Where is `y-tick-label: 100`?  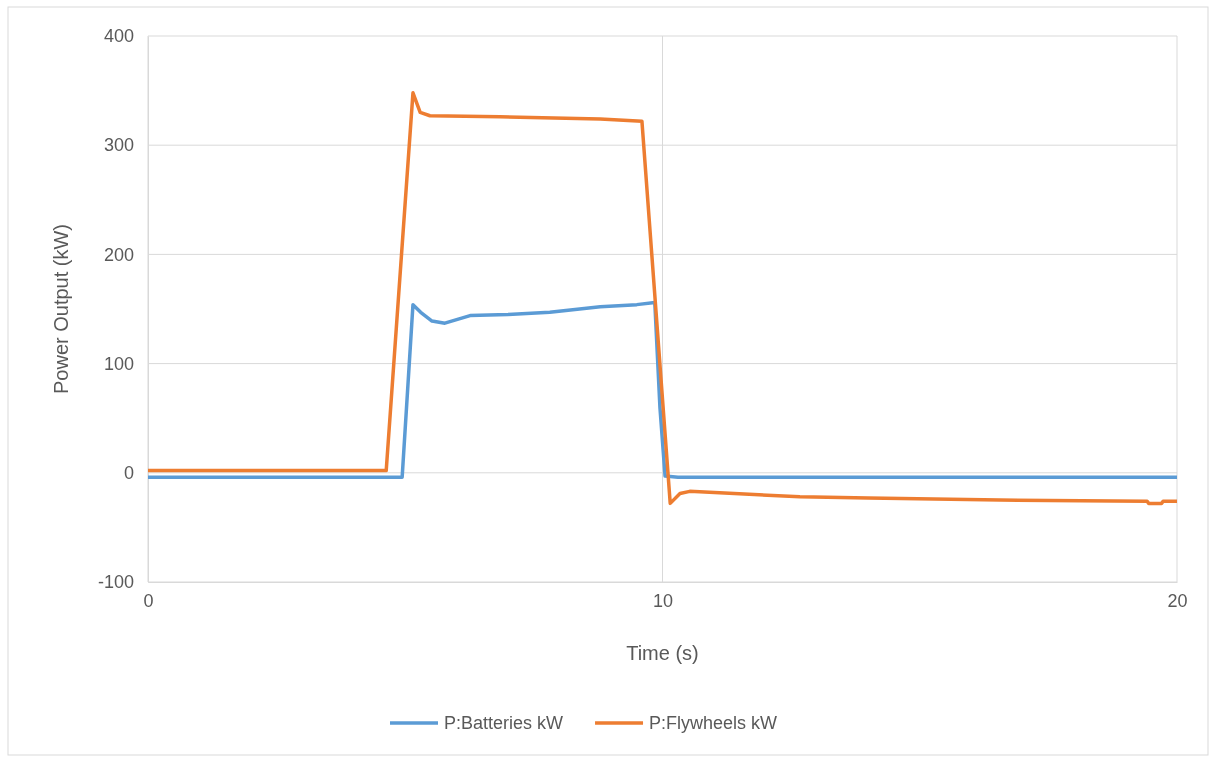
y-tick-label: 100 is located at coordinates (118, 363).